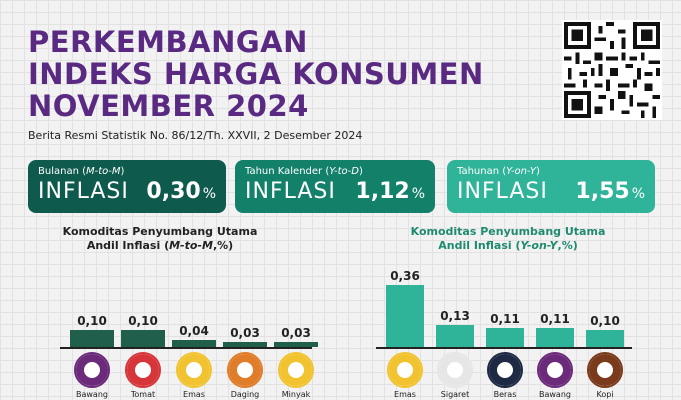 The height and width of the screenshot is (400, 681). Describe the element at coordinates (405, 276) in the screenshot. I see `chart-value-label: 0,36` at that location.